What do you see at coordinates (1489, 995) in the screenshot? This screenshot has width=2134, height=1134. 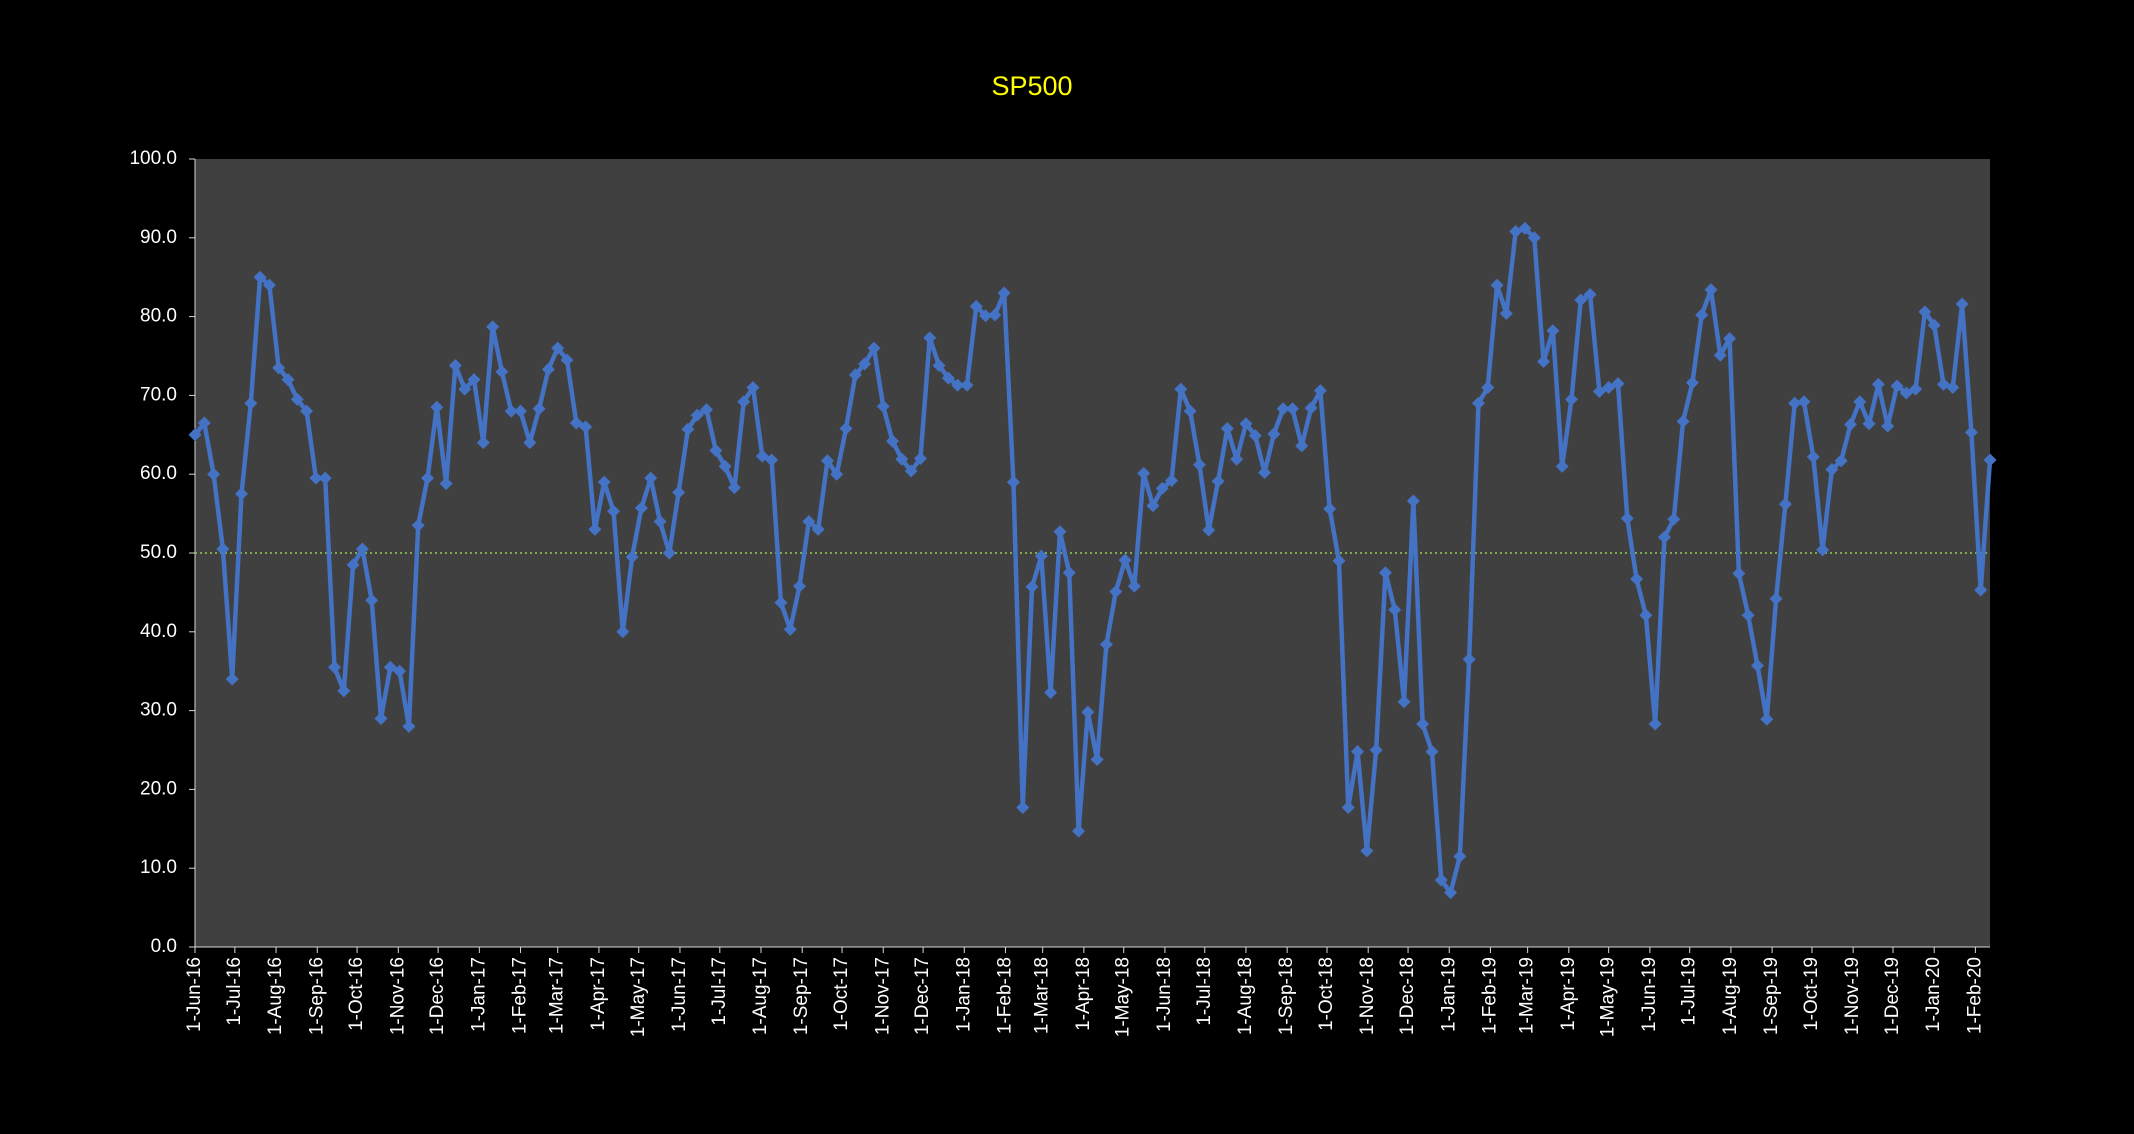 I see `x-tick-label: 1-Feb-19` at bounding box center [1489, 995].